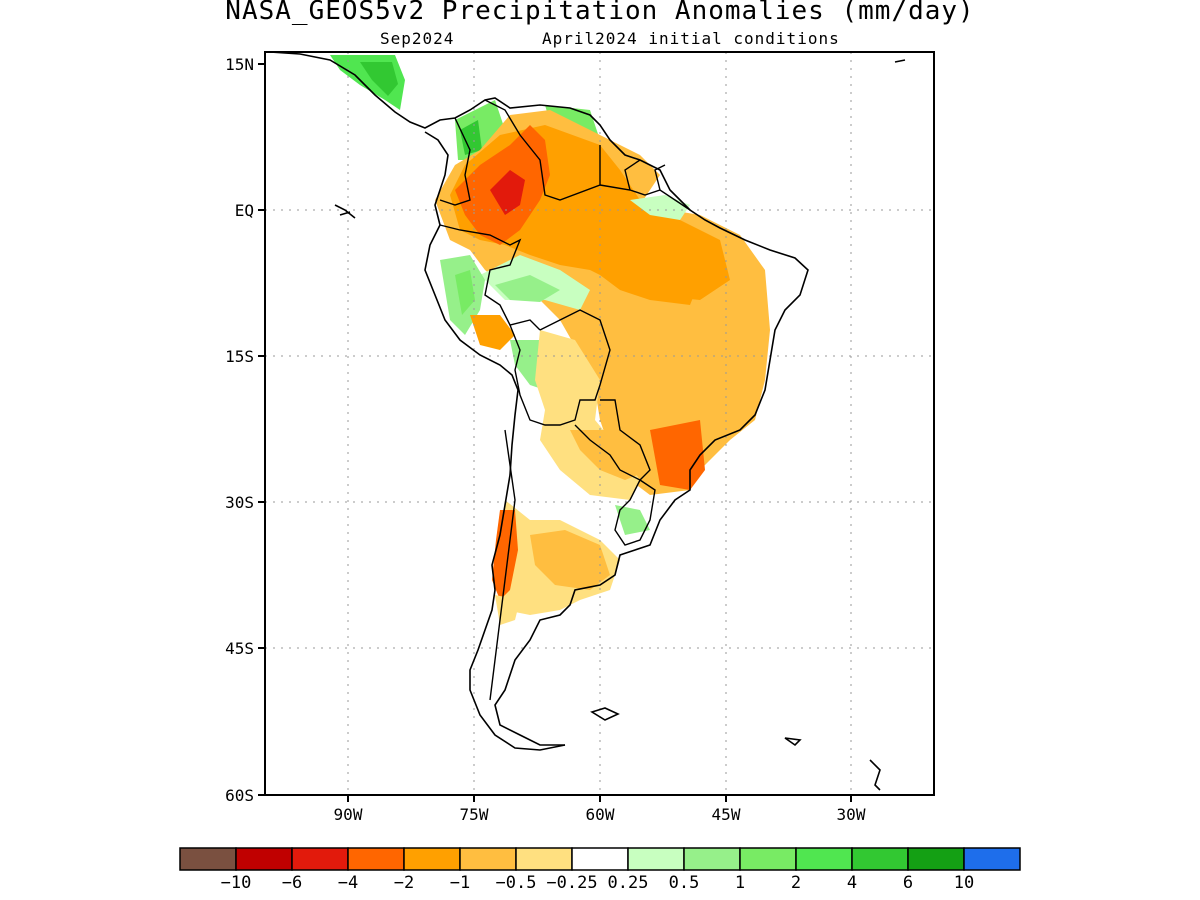  Describe the element at coordinates (875, 775) in the screenshot. I see `sandwich-islands` at that location.